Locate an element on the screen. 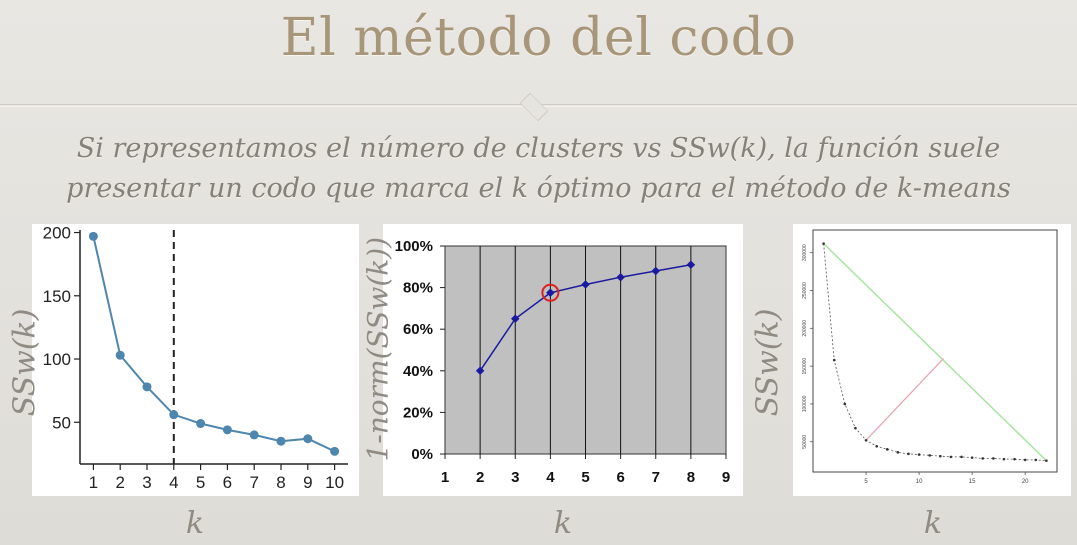 The image size is (1077, 545). y-tick-label: 60% is located at coordinates (418, 329).